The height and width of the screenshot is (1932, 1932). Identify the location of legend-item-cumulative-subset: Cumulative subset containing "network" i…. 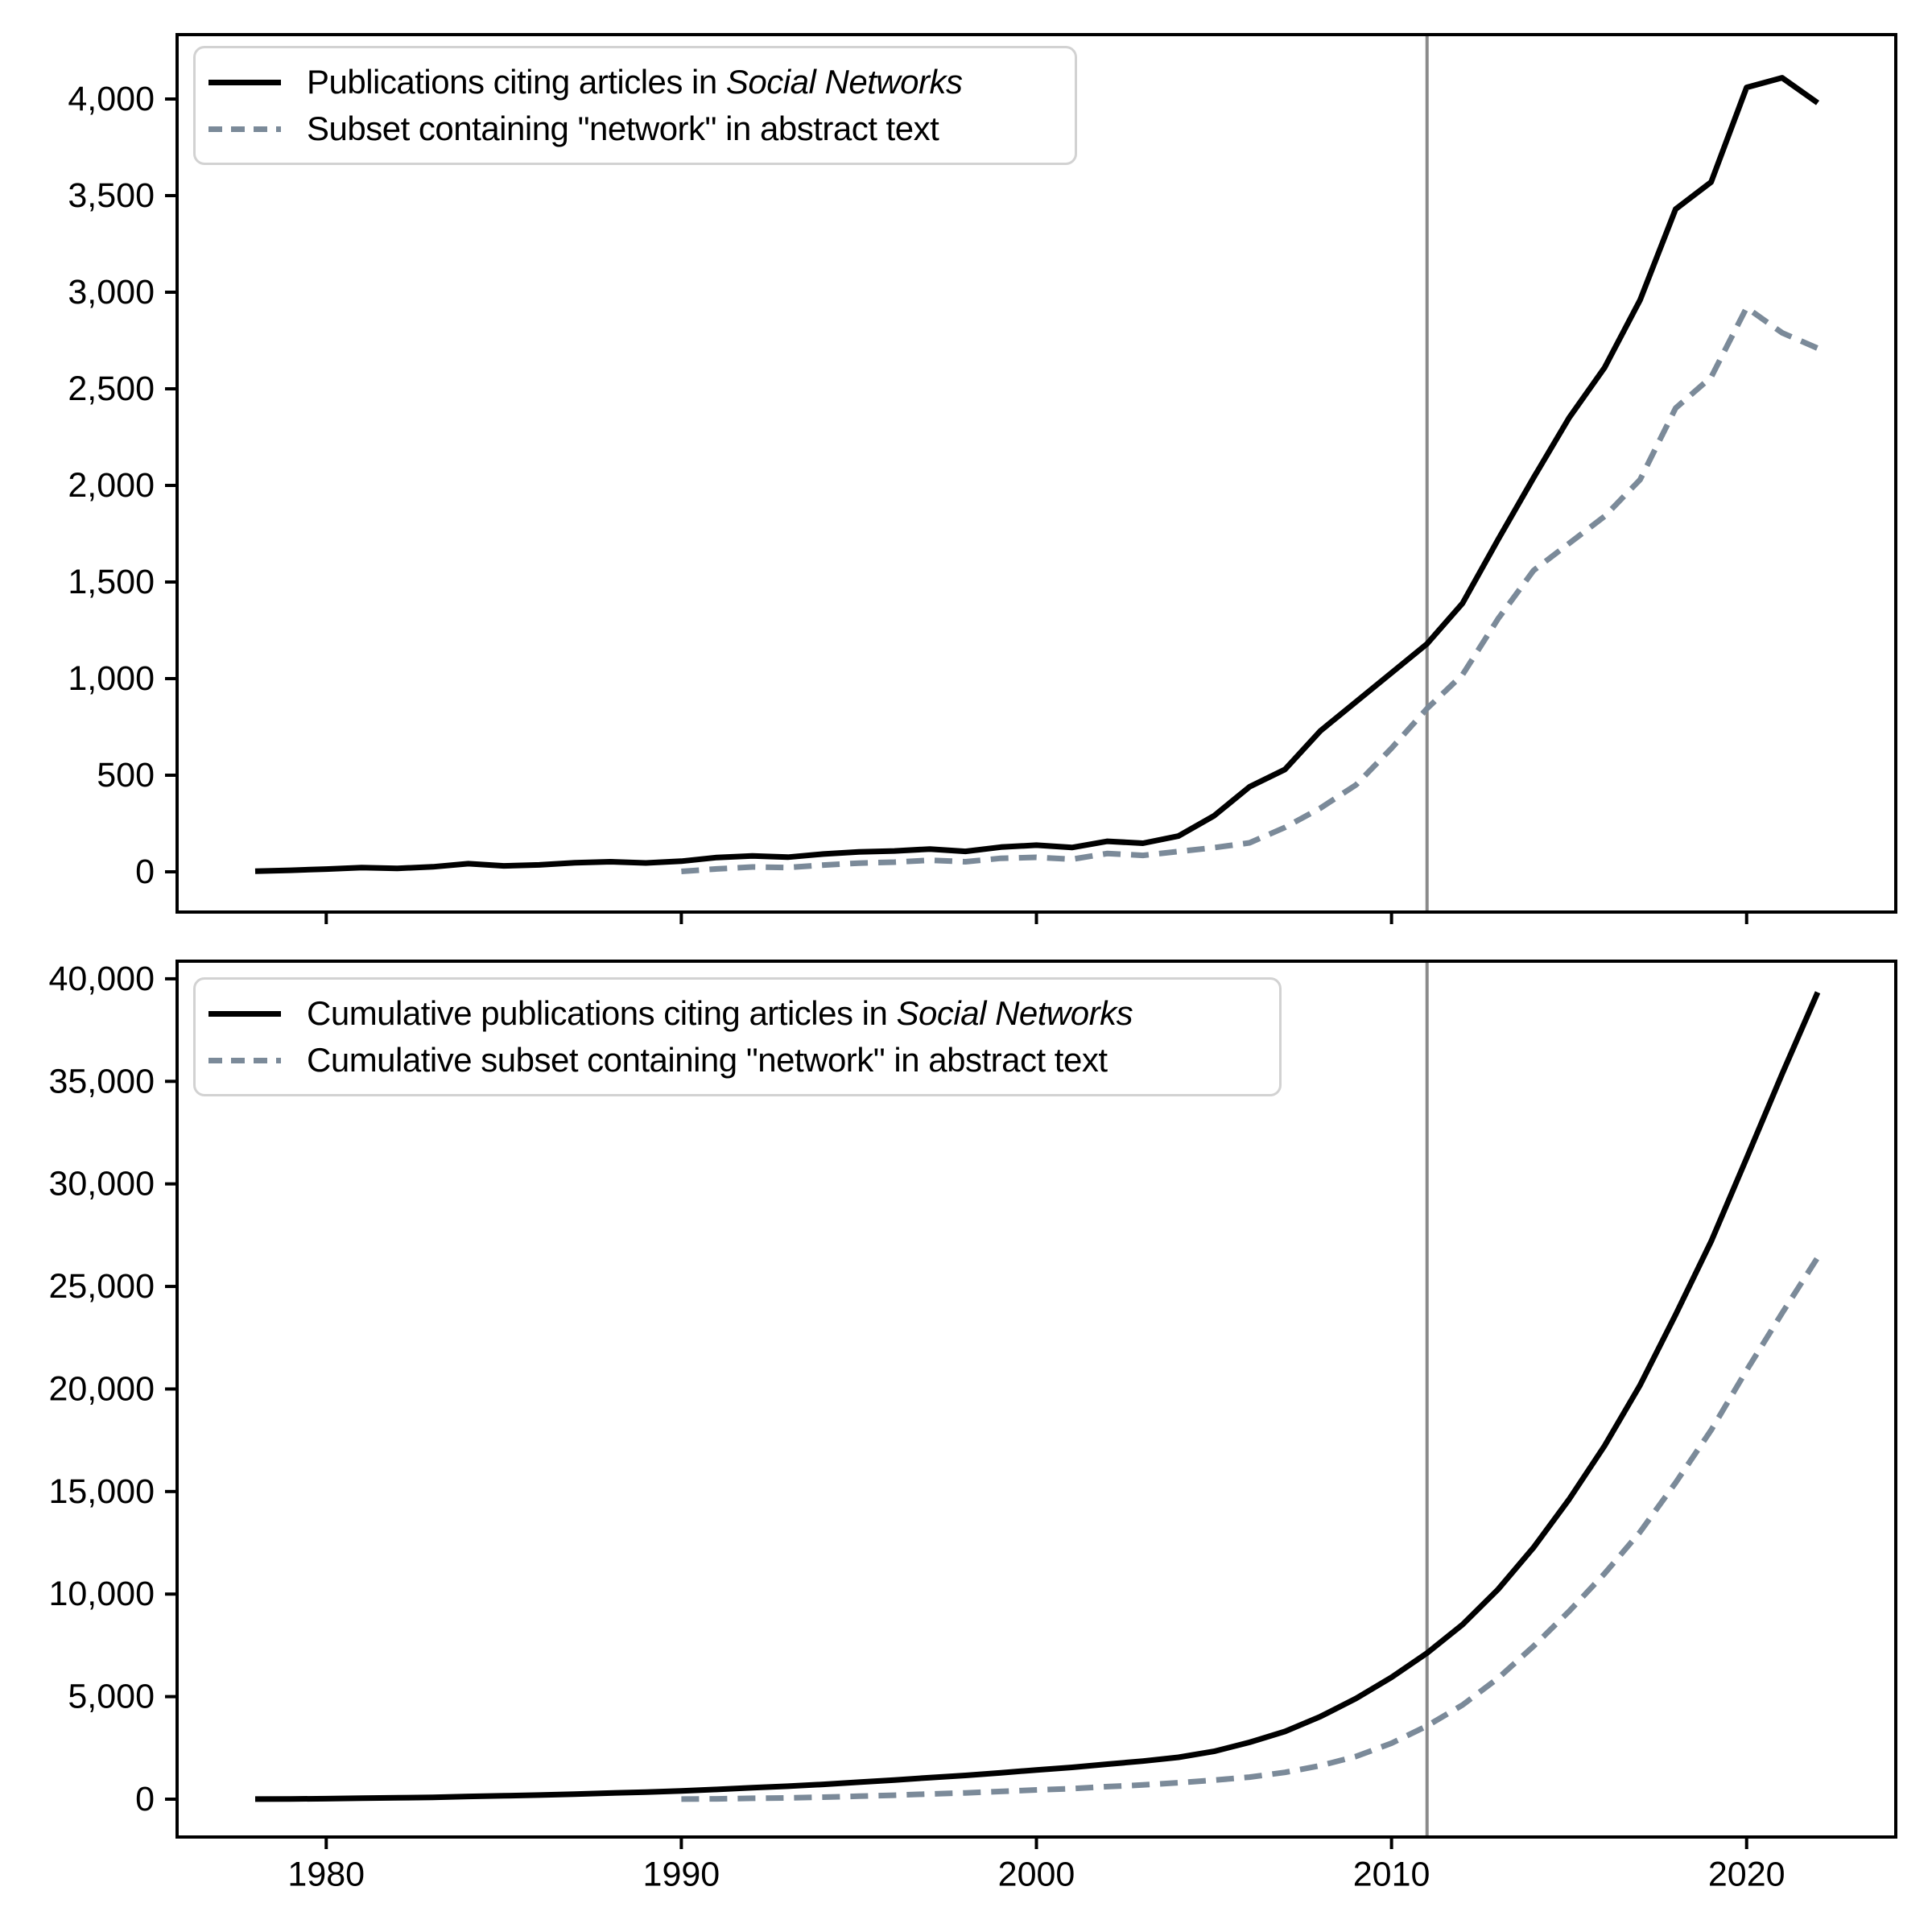
(735, 1060).